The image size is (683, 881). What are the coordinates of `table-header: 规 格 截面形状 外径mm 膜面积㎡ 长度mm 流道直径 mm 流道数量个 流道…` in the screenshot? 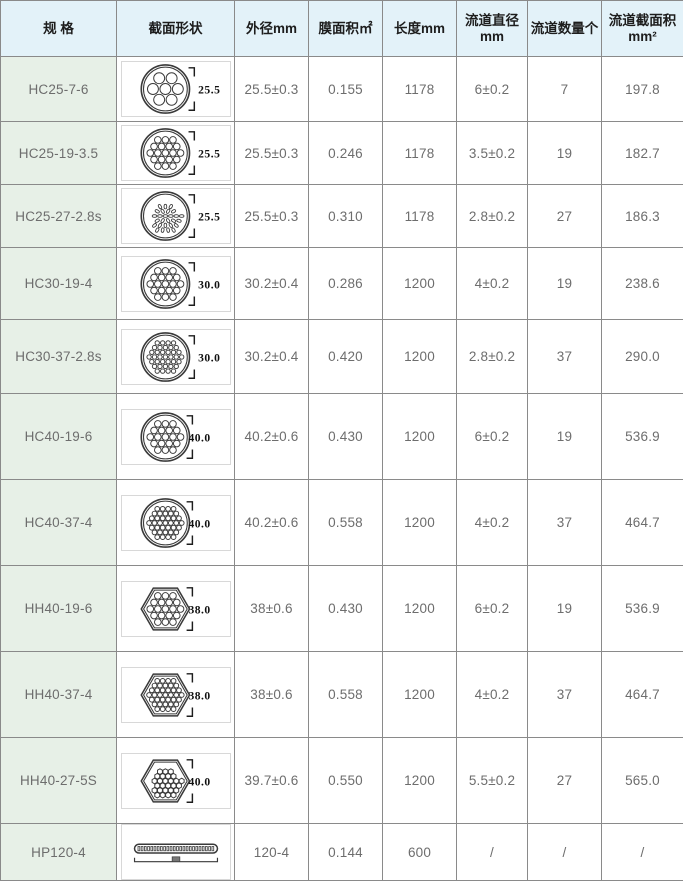 It's located at (342, 29).